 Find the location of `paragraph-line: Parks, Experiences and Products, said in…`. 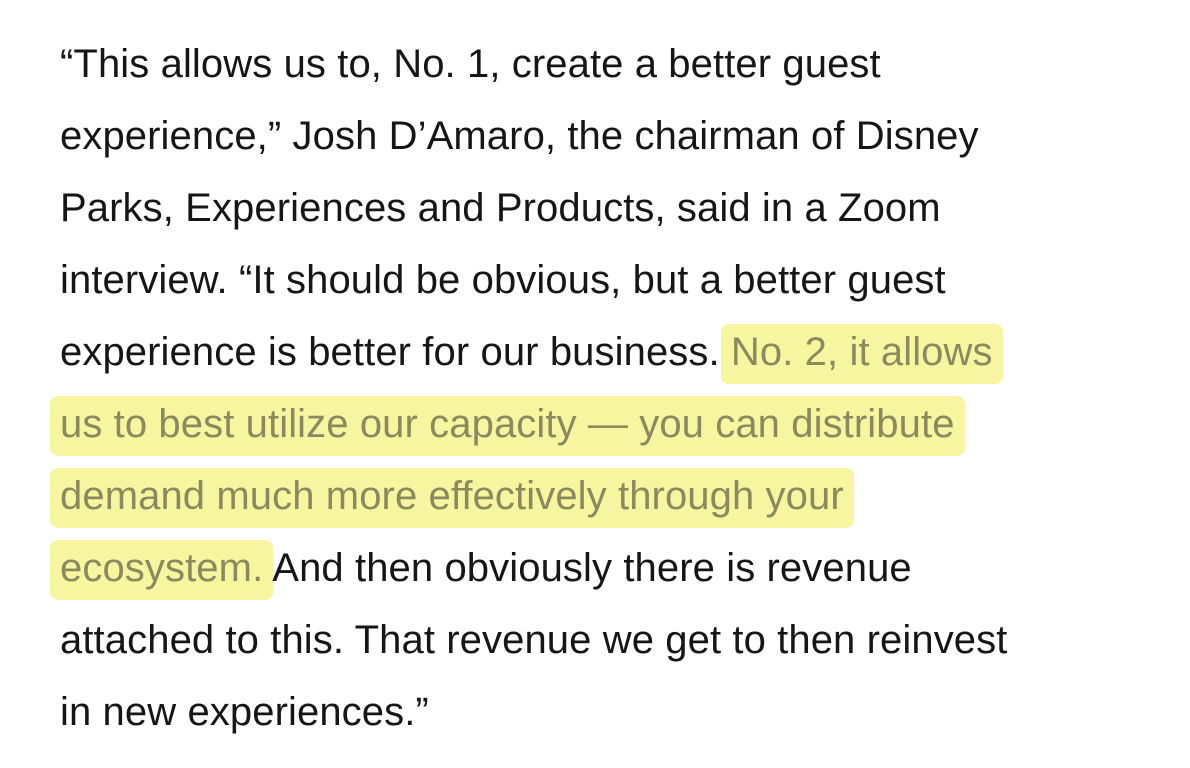

paragraph-line: Parks, Experiences and Products, said in… is located at coordinates (500, 208).